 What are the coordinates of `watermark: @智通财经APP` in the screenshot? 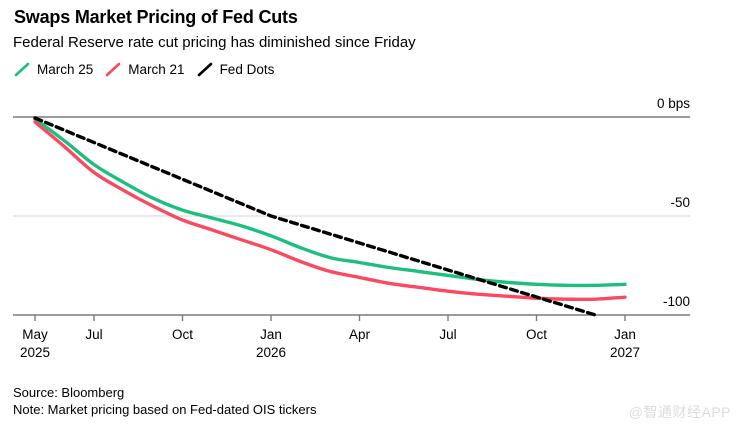 It's located at (679, 412).